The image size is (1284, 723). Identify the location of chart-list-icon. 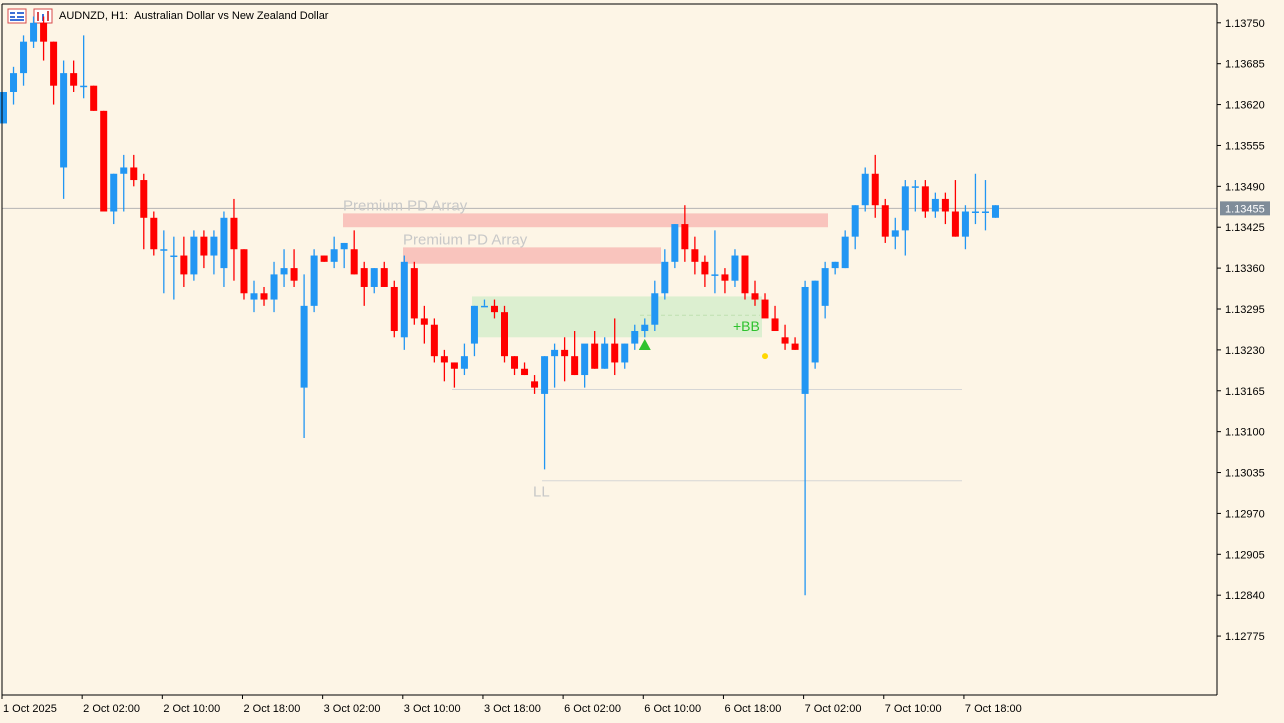
(17, 16).